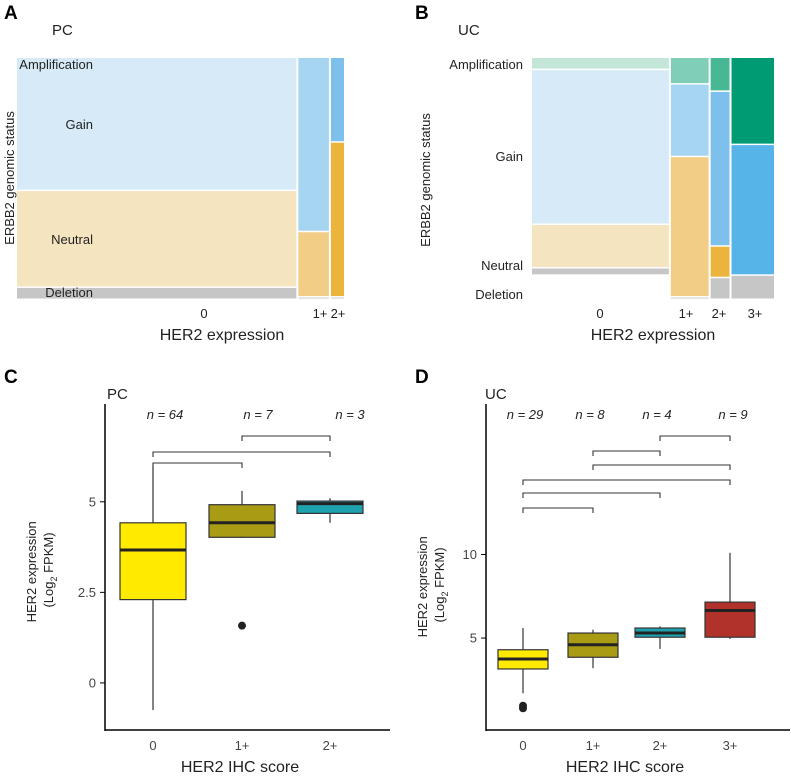  Describe the element at coordinates (87, 592) in the screenshot. I see `panel-c-y-tick-label-1: 2.5` at that location.